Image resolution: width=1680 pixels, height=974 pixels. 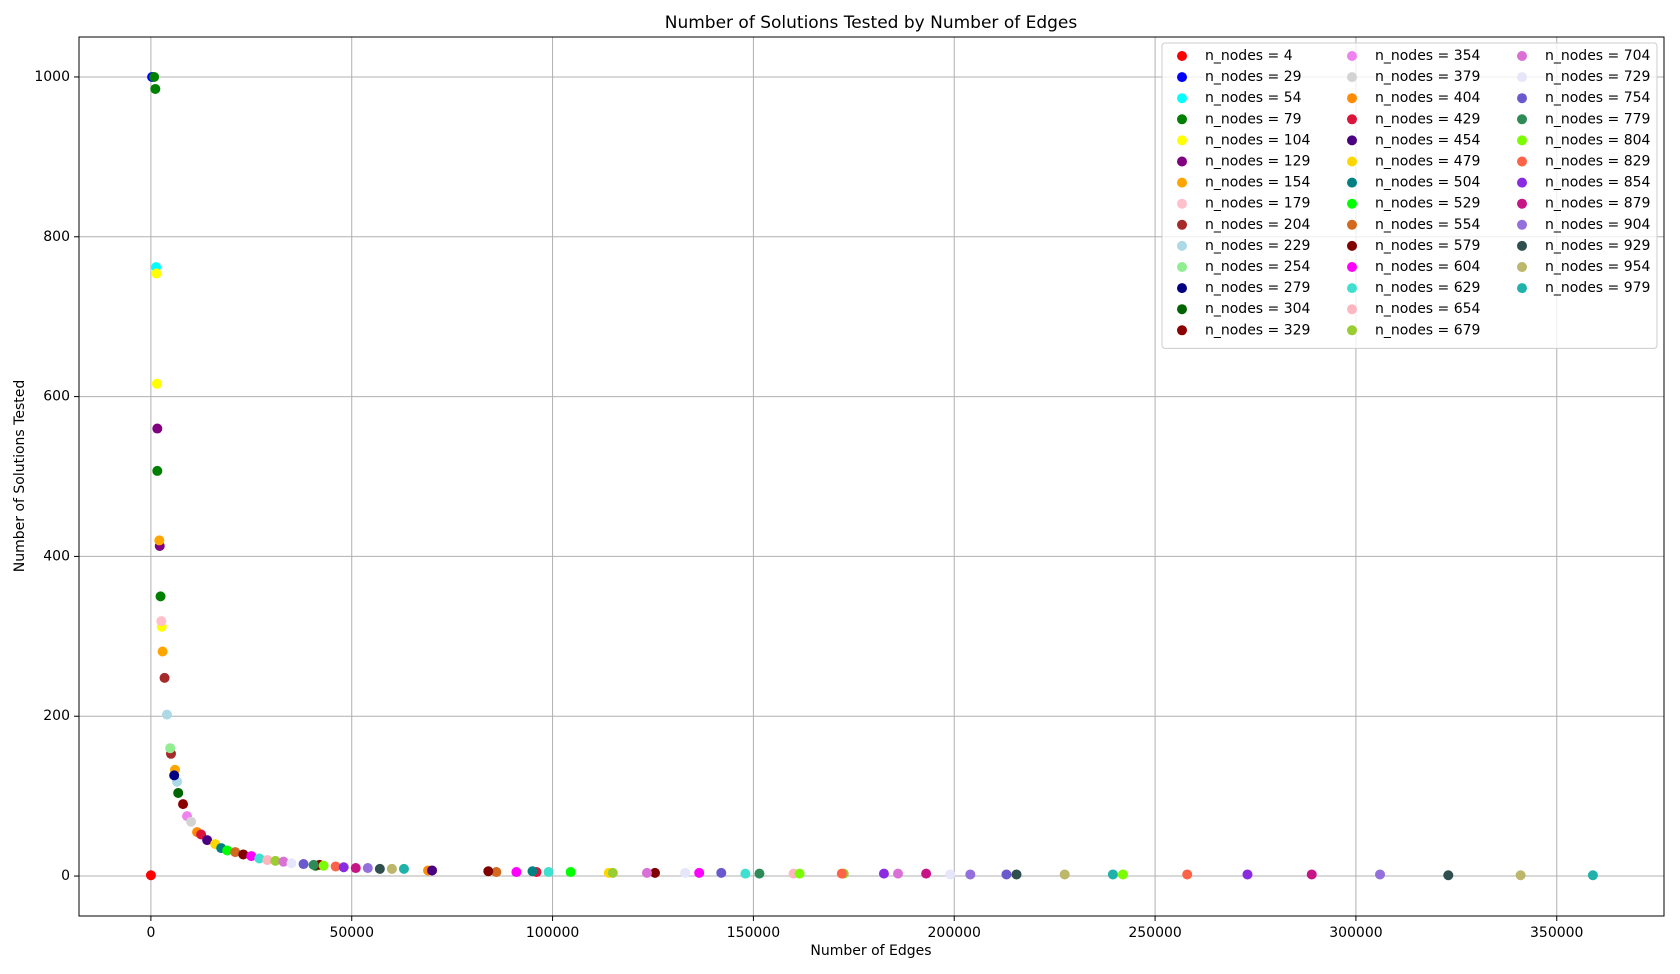 I want to click on legend-label: n_nodes = 679, so click(x=1427, y=330).